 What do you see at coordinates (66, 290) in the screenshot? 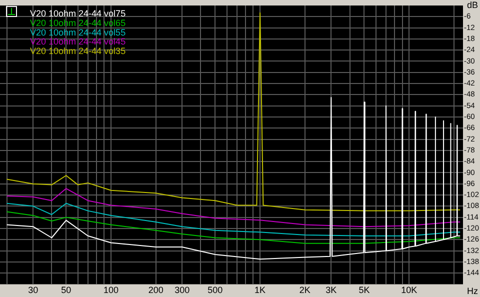
I see `x-tick-label: 50` at bounding box center [66, 290].